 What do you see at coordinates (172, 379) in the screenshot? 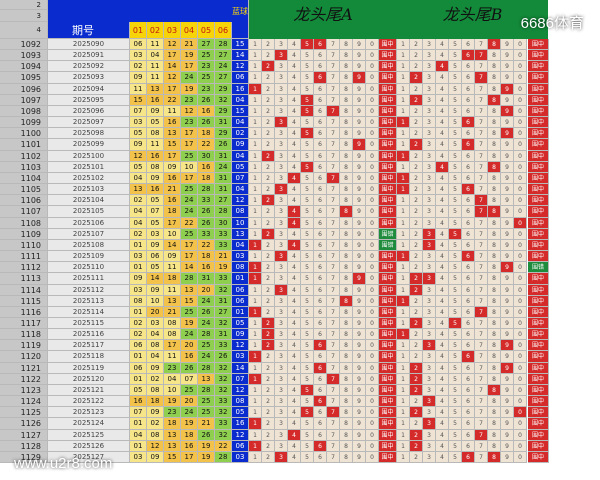
I see `draw-number: 04` at bounding box center [172, 379].